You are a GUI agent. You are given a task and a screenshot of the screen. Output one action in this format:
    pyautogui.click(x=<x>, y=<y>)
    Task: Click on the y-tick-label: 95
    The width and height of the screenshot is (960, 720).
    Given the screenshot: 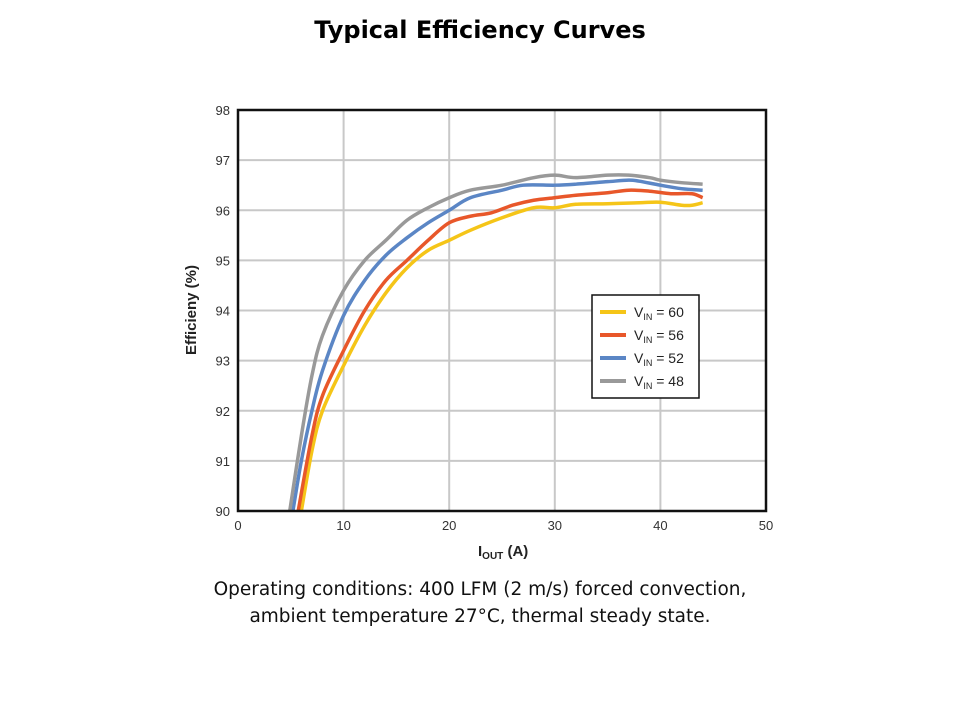 What is the action you would take?
    pyautogui.click(x=223, y=260)
    